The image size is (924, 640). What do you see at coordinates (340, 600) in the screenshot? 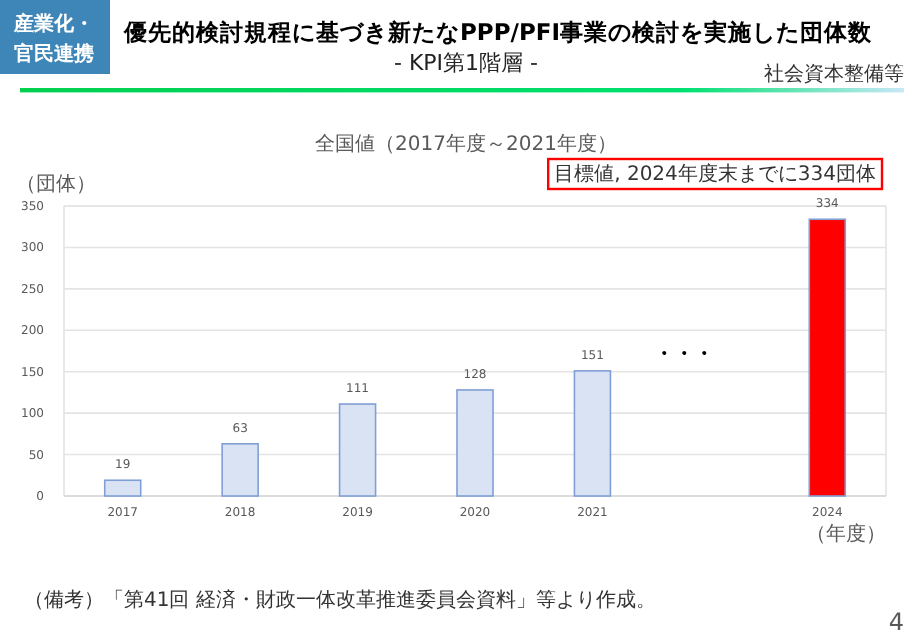
I see `text: （備考）「第41回 経済・財政一体改革推進委員会資料」等より作成。` at bounding box center [340, 600].